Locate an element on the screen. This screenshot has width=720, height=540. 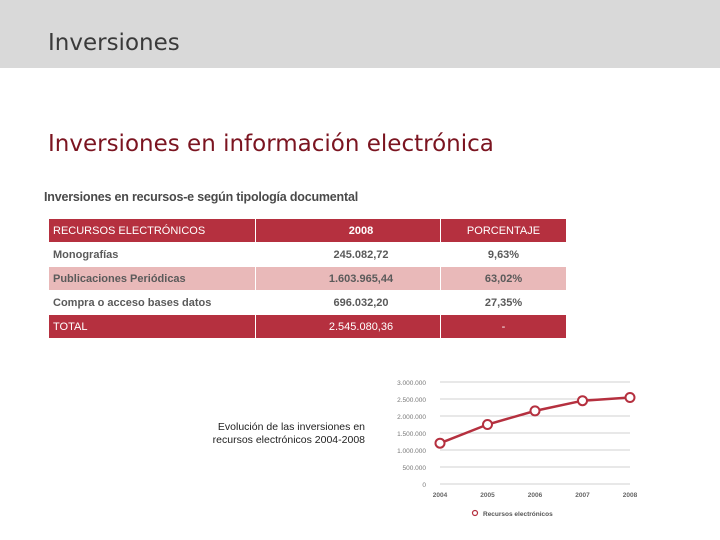
table-cell: 696.032,20 is located at coordinates (348, 302).